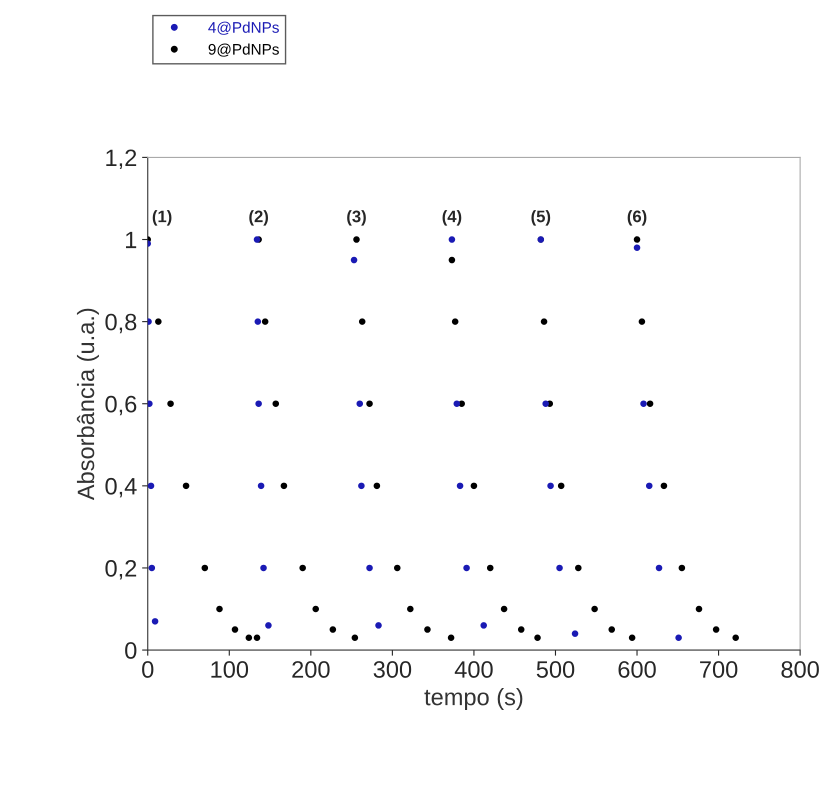 The image size is (830, 787). Describe the element at coordinates (148, 669) in the screenshot. I see `x-tick-label: 0` at that location.